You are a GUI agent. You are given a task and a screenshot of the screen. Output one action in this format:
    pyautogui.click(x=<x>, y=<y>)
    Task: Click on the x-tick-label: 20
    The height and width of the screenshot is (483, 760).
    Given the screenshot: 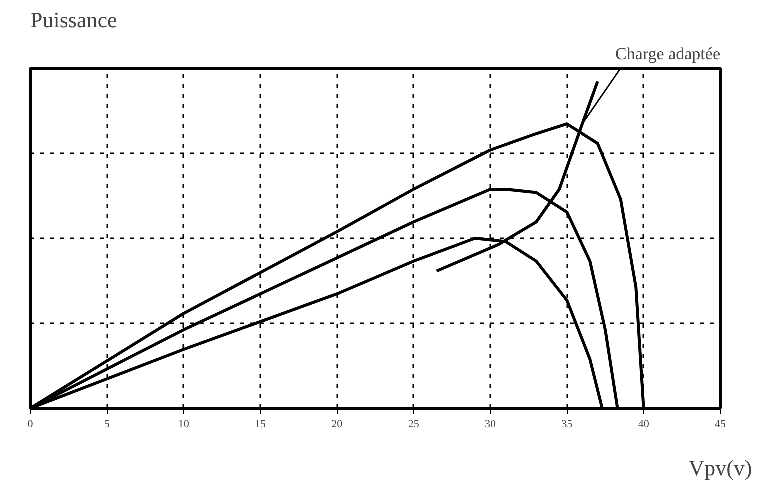 What is the action you would take?
    pyautogui.click(x=338, y=424)
    